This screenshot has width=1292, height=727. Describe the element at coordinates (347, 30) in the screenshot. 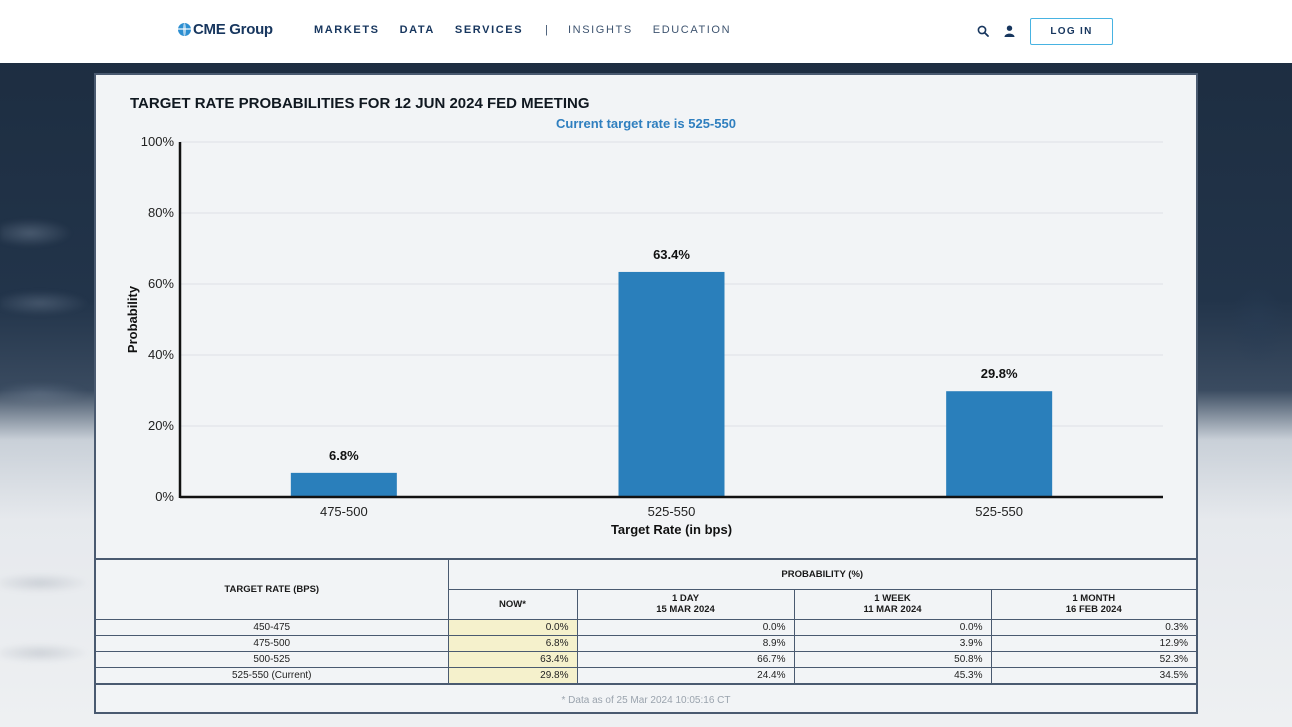

I see `nav-item-markets: MARKETS` at that location.